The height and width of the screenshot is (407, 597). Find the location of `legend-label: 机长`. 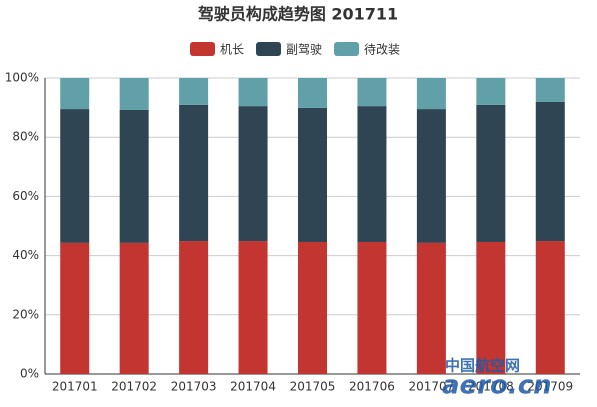

legend-label: 机长 is located at coordinates (232, 50).